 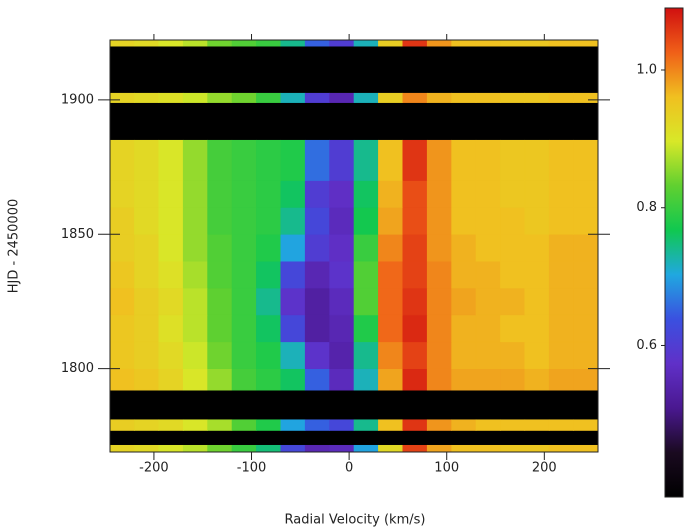 What do you see at coordinates (77, 368) in the screenshot?
I see `y-tick-label: 1800` at bounding box center [77, 368].